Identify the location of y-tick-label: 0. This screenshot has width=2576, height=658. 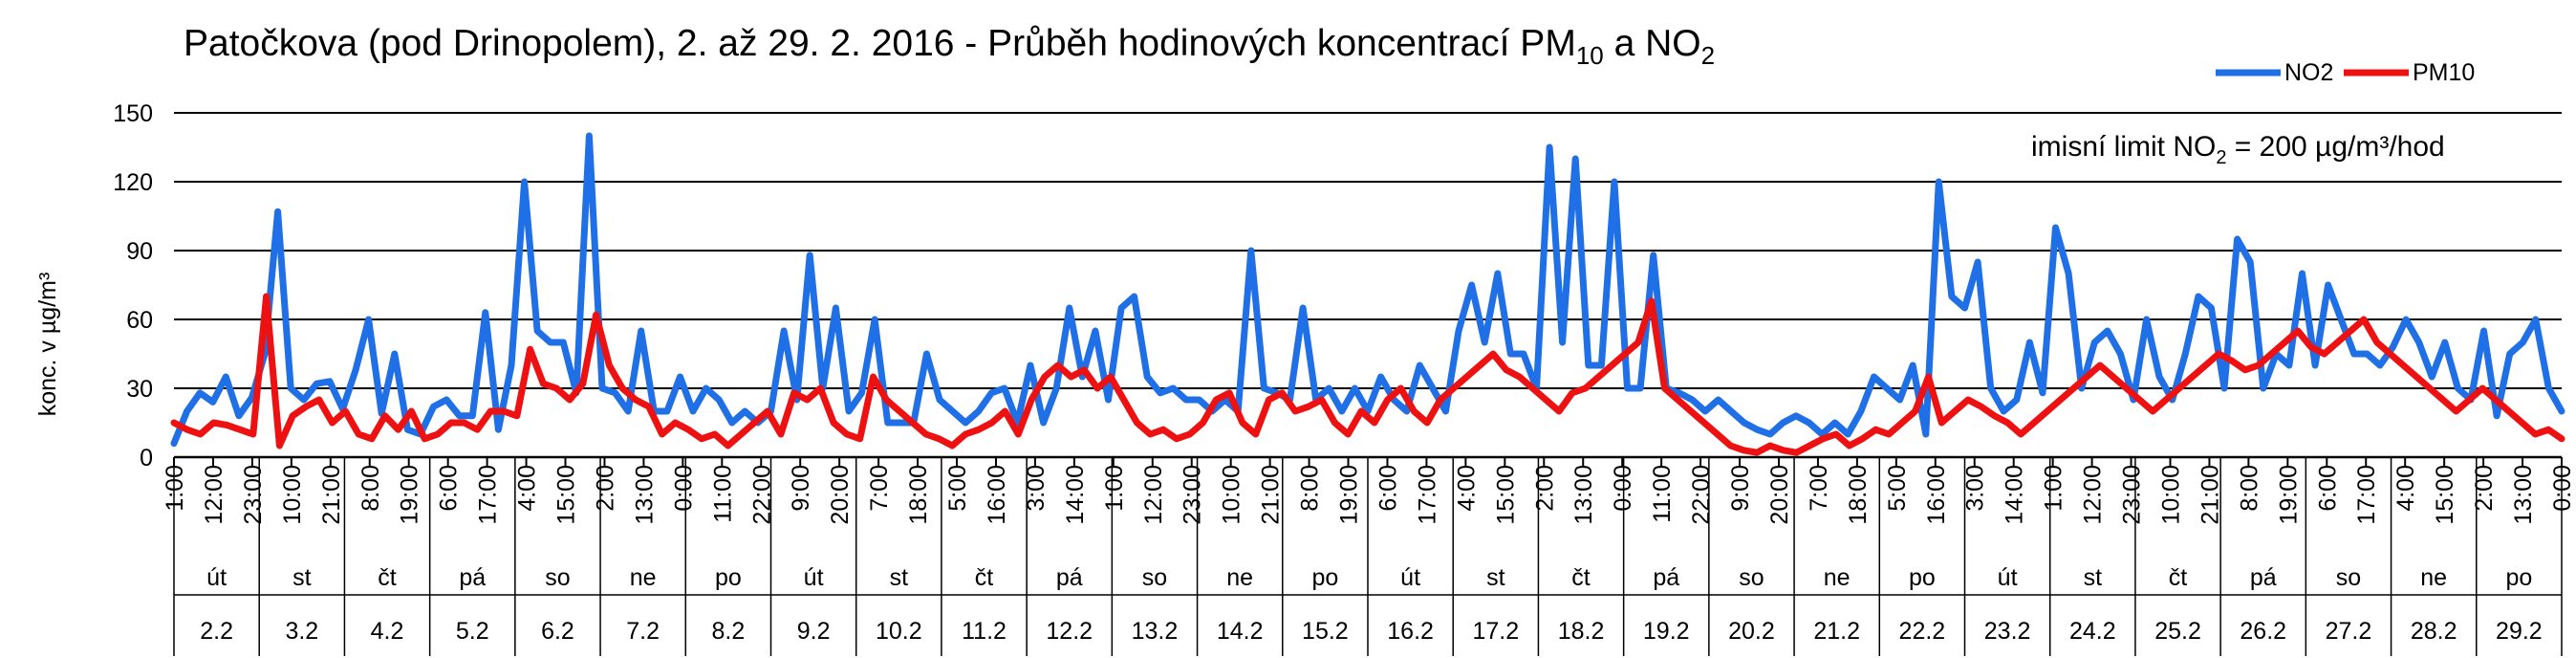
(147, 458).